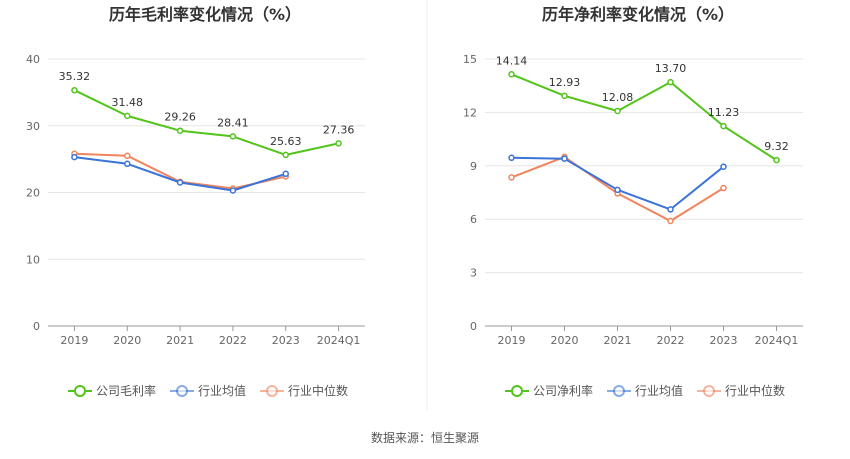  I want to click on chart-title: 历年净利率变化情况（%）, so click(638, 14).